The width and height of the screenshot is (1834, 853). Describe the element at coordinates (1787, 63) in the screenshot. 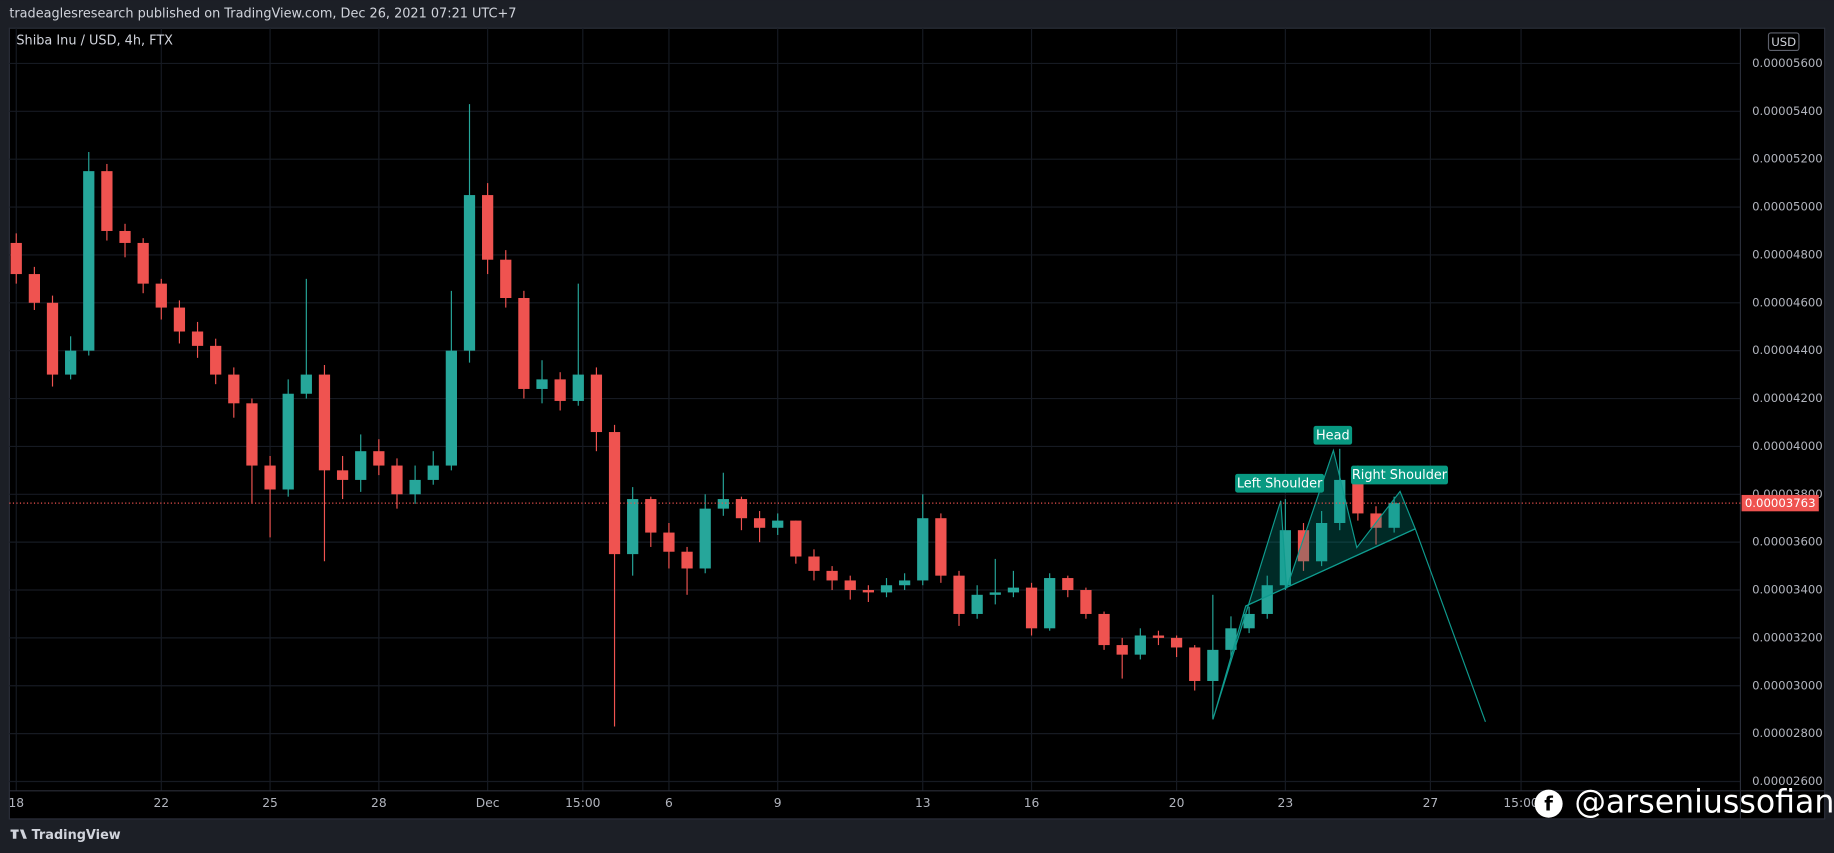

I see `y-tick-label: 0.00005600` at that location.